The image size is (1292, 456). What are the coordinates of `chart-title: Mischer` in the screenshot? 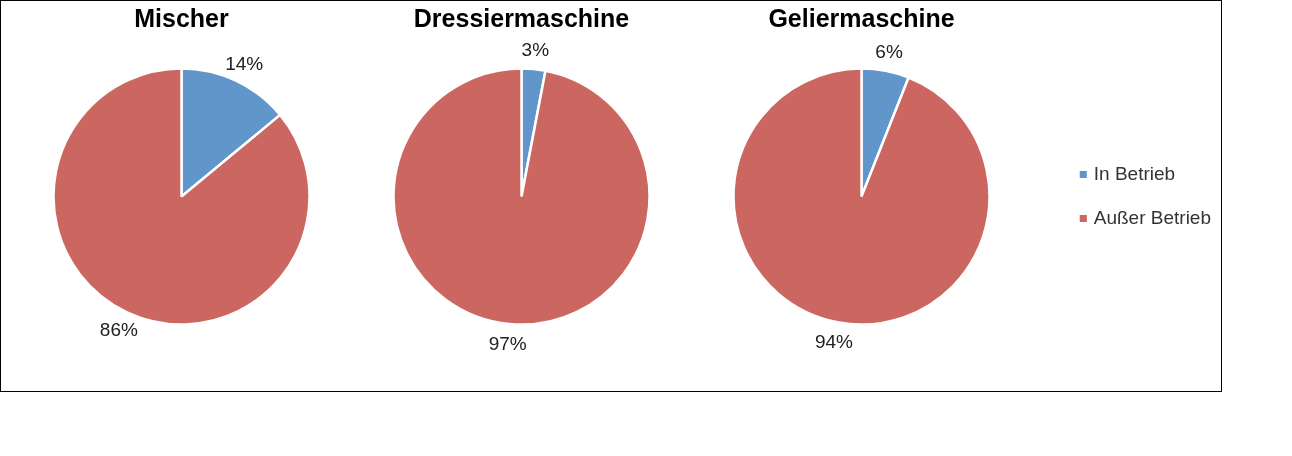 It's located at (182, 18).